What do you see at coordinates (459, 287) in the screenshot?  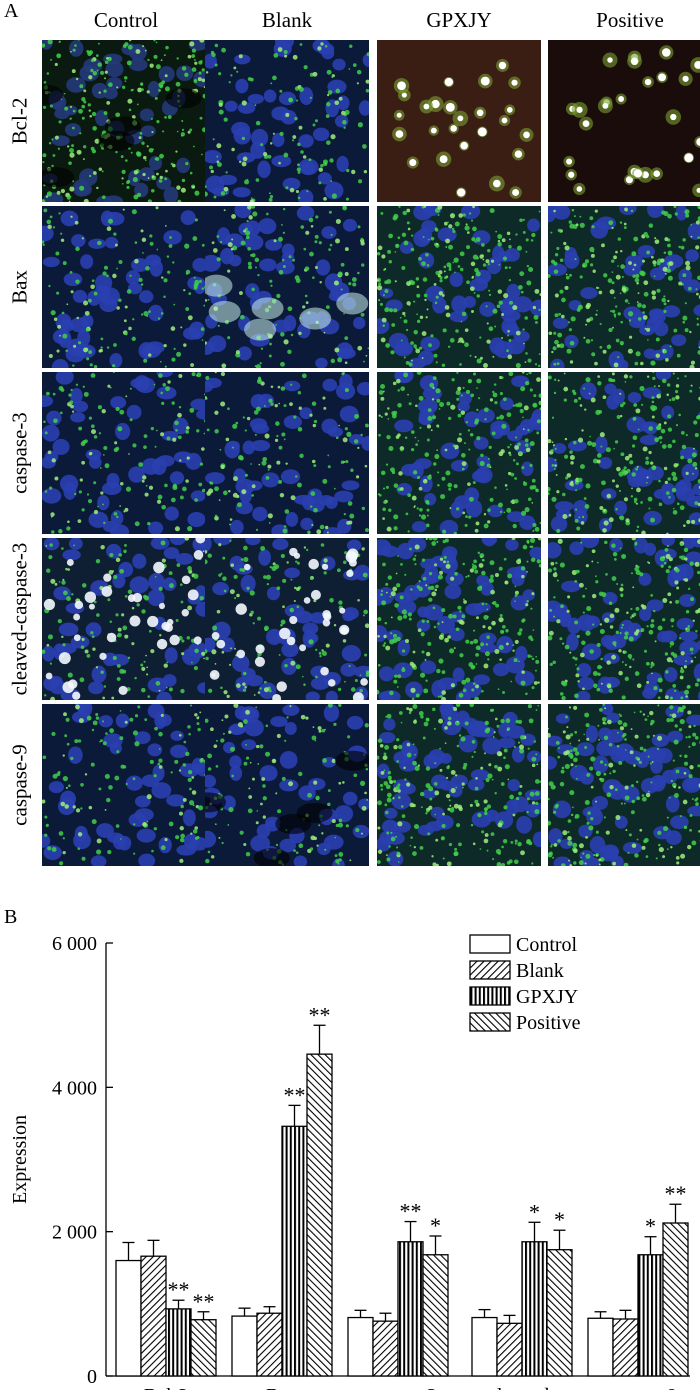 I see `micrograph-bax-gpxjy` at bounding box center [459, 287].